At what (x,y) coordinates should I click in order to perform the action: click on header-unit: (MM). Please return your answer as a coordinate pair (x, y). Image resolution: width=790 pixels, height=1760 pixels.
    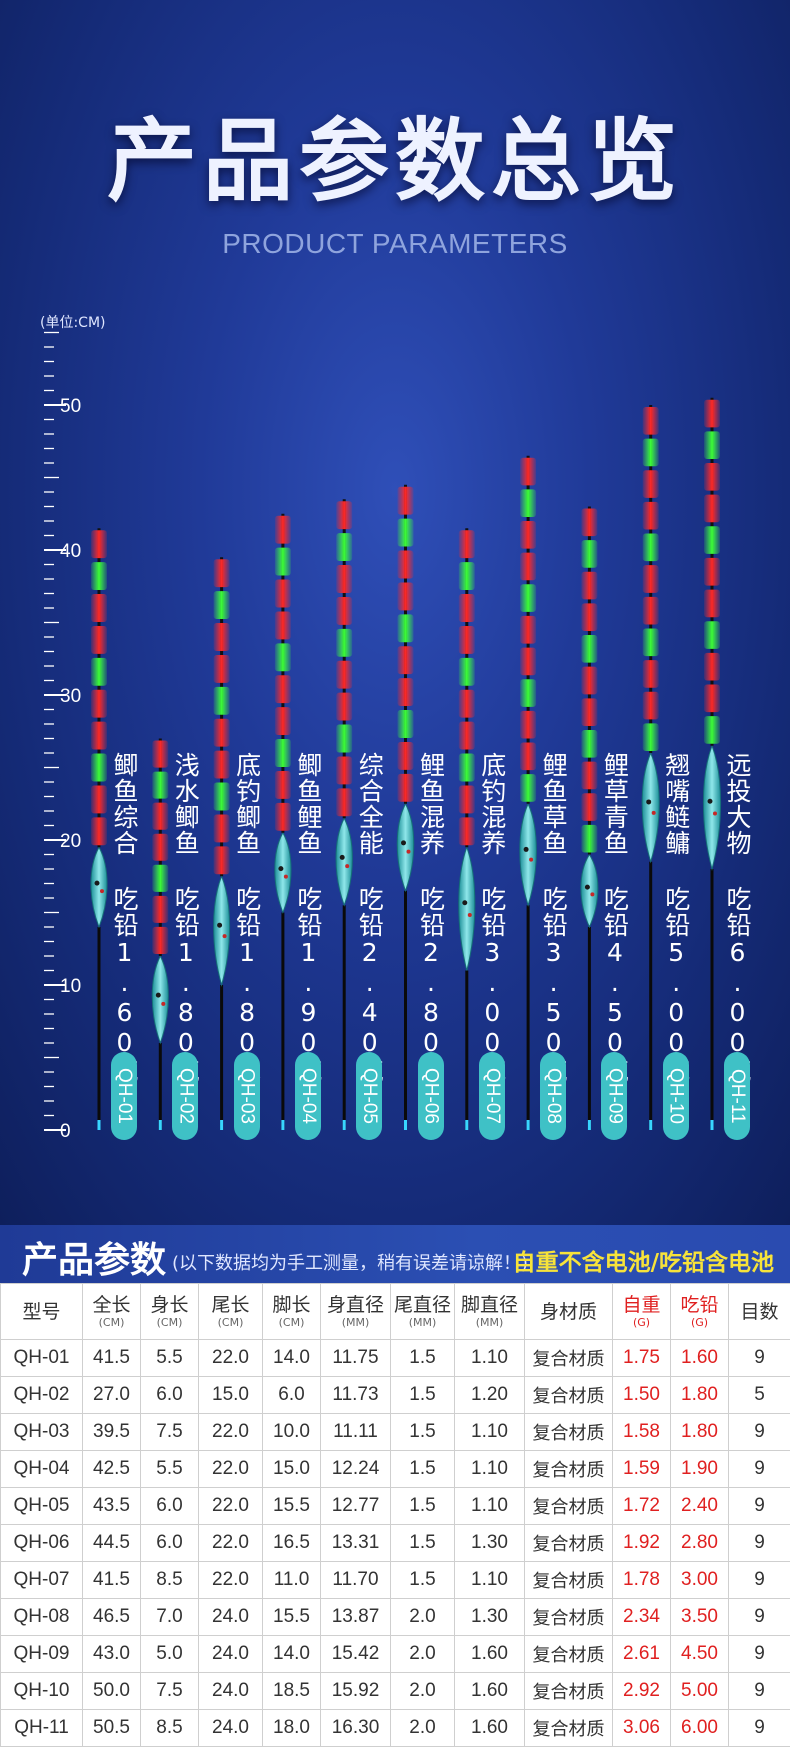
    Looking at the image, I should click on (355, 1322).